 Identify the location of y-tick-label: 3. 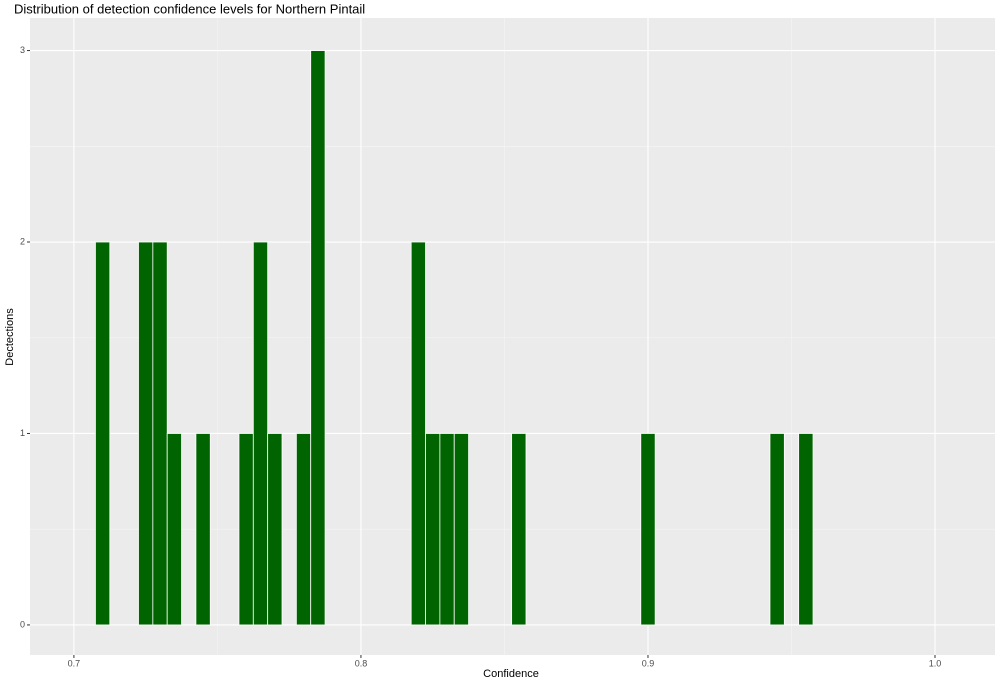
(22, 50).